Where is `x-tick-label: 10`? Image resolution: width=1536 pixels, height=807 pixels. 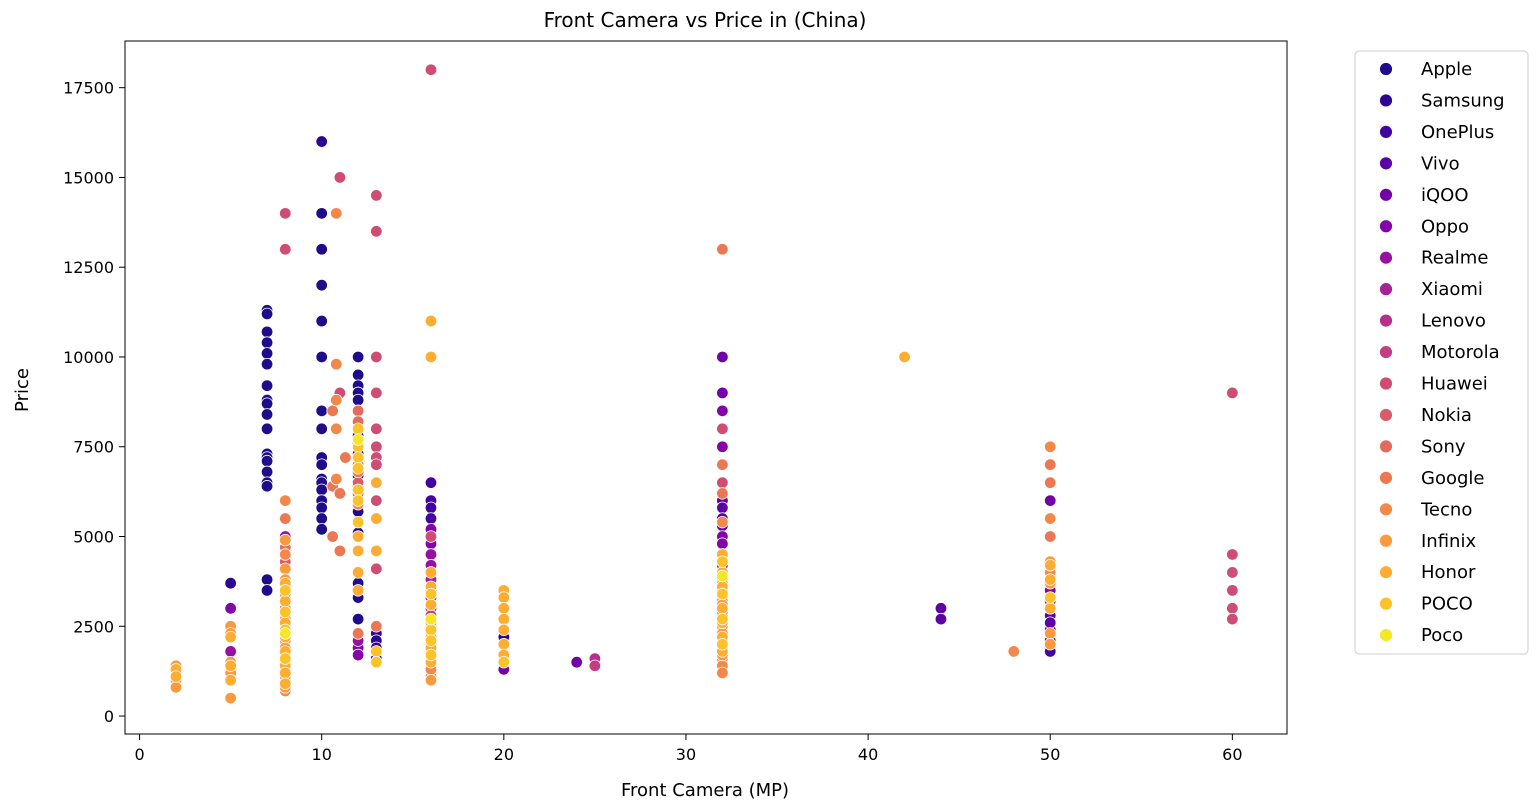
x-tick-label: 10 is located at coordinates (322, 754).